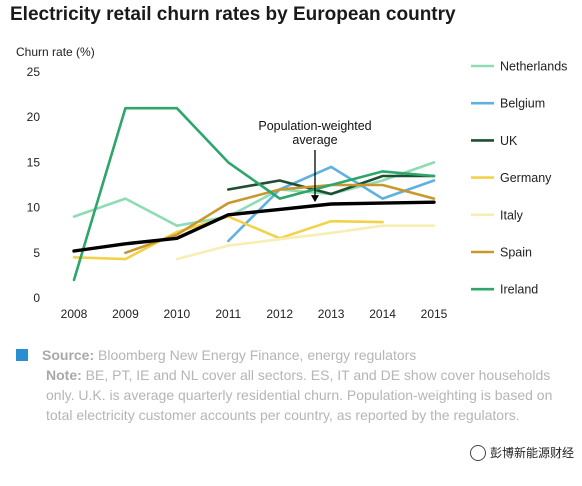 This screenshot has width=582, height=486. I want to click on legend-label-ireland: Ireland, so click(519, 290).